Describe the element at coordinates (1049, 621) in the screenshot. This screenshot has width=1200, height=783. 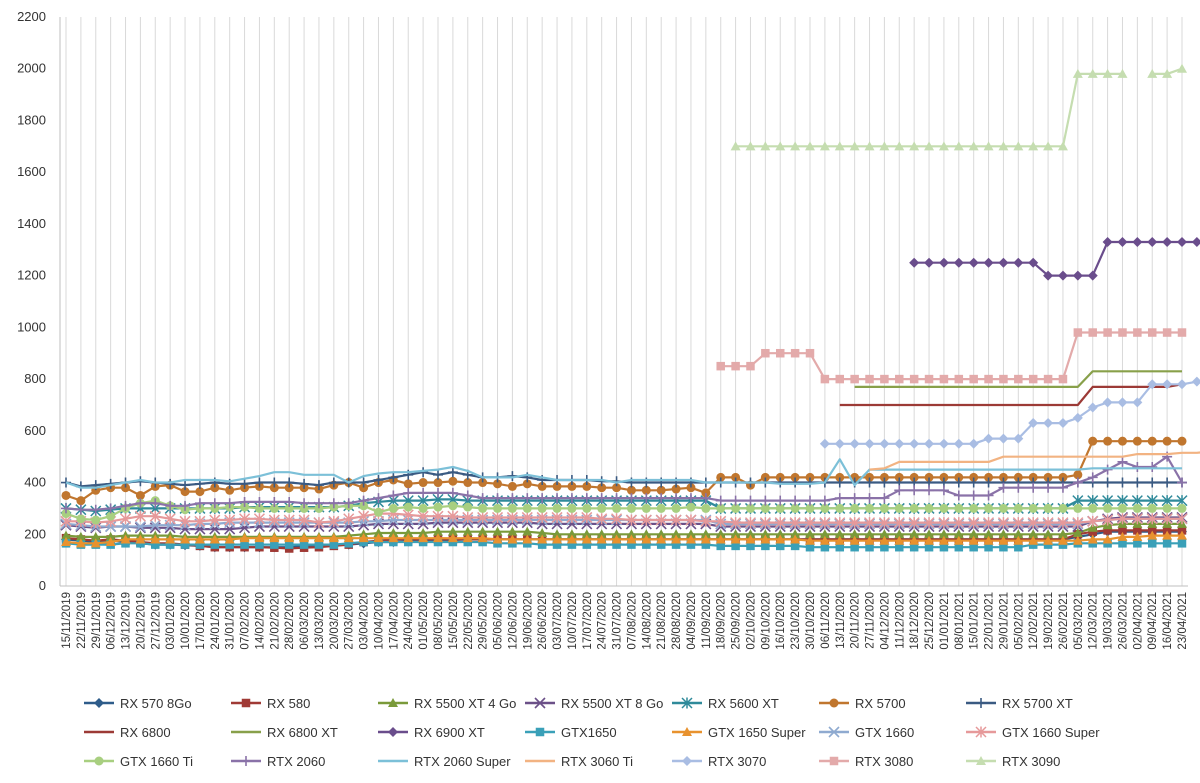
I see `x-tick-label: 19/02/2021` at that location.